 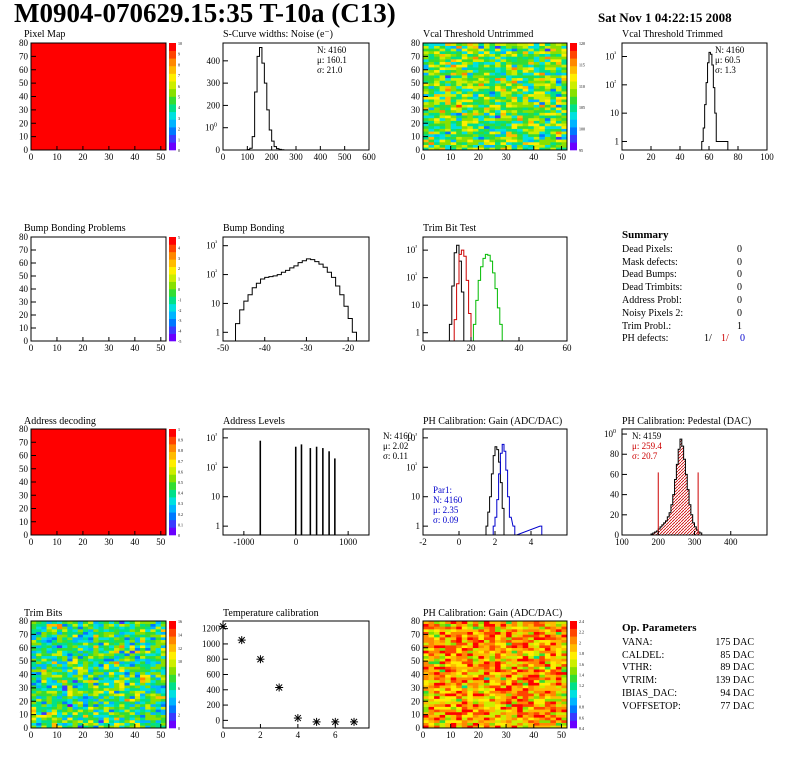 I want to click on colorbar-tick-label: 2, so click(x=179, y=129).